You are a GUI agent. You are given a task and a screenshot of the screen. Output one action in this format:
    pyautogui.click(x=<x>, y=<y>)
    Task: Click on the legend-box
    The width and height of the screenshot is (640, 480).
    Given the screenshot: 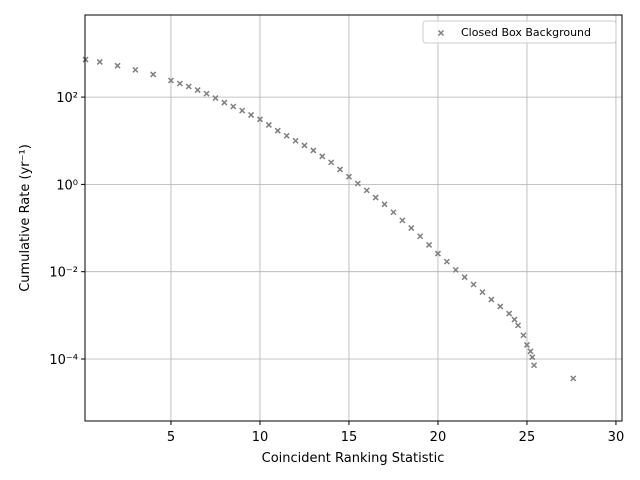 What is the action you would take?
    pyautogui.click(x=519, y=32)
    